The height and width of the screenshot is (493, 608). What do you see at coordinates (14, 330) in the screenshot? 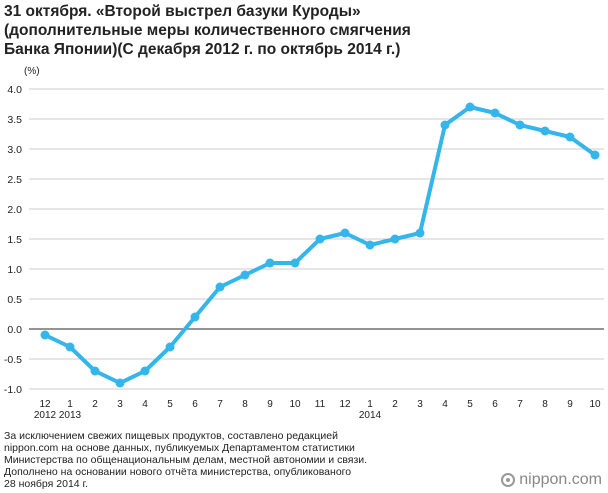
I see `y-tick-label: 0.0` at bounding box center [14, 330].